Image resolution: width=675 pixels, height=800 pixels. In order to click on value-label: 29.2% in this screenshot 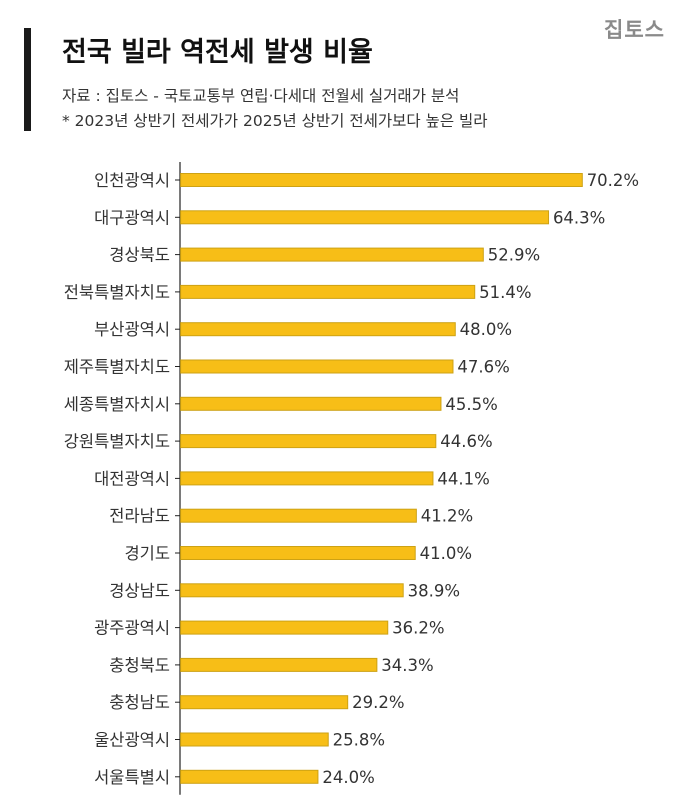, I will do `click(378, 702)`.